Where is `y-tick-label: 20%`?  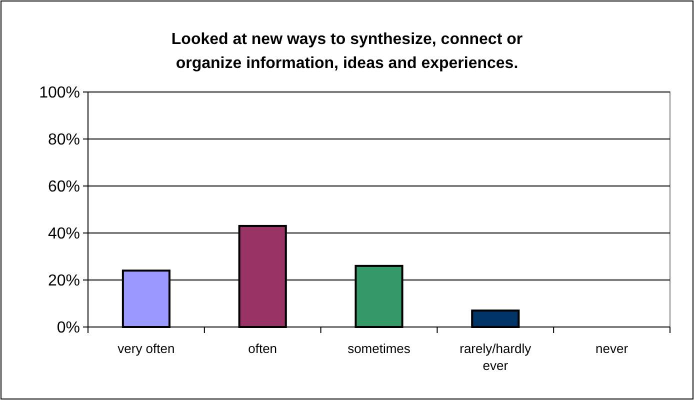
y-tick-label: 20% is located at coordinates (64, 281).